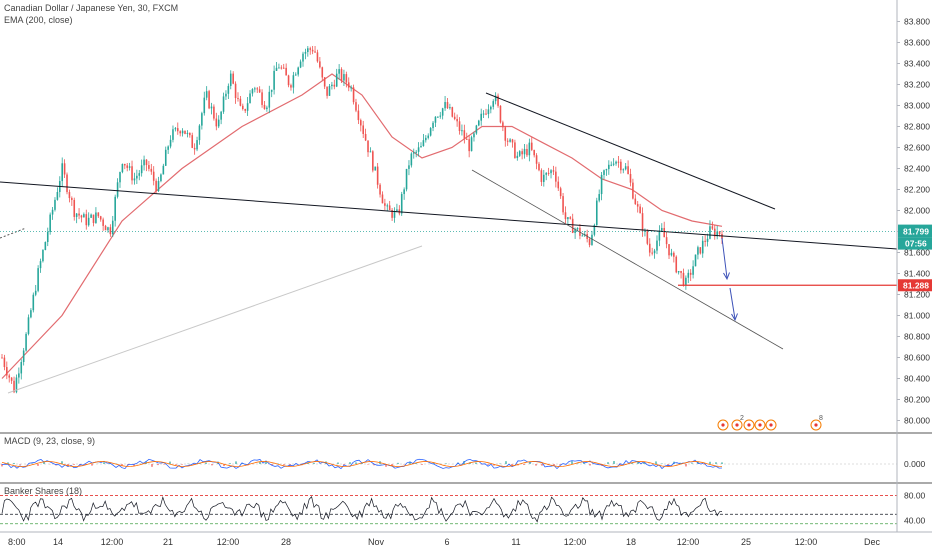  What do you see at coordinates (627, 259) in the screenshot?
I see `channel-lower-line` at bounding box center [627, 259].